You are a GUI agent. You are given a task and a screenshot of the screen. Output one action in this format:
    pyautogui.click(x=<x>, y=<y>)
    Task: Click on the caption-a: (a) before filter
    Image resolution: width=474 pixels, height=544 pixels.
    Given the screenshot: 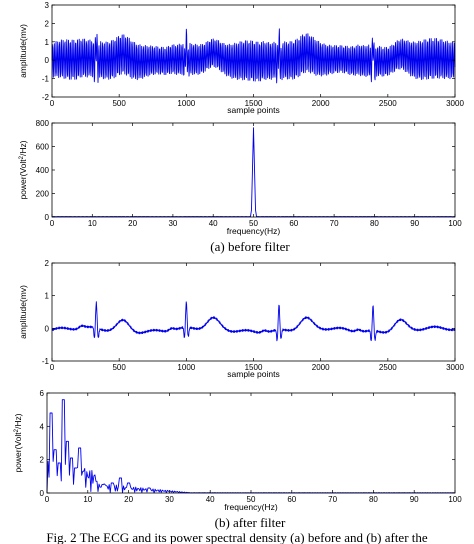 What is the action you would take?
    pyautogui.click(x=250, y=246)
    